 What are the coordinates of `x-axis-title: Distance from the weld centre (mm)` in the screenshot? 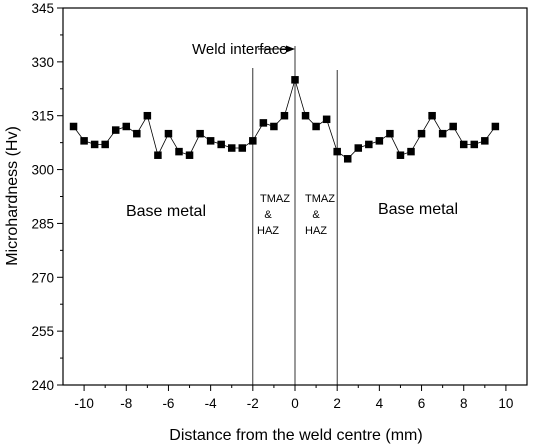 It's located at (295, 435).